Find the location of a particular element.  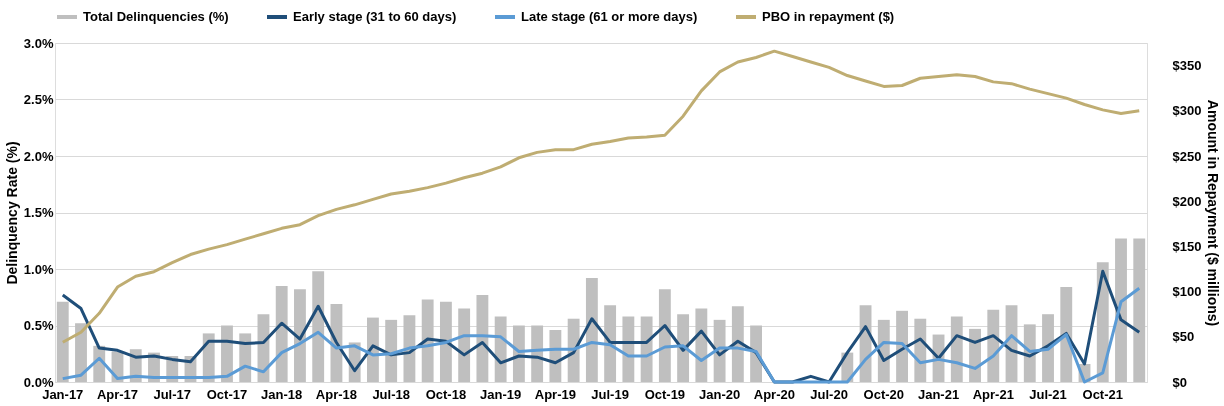

x-tick-label: Oct-20 is located at coordinates (884, 394).